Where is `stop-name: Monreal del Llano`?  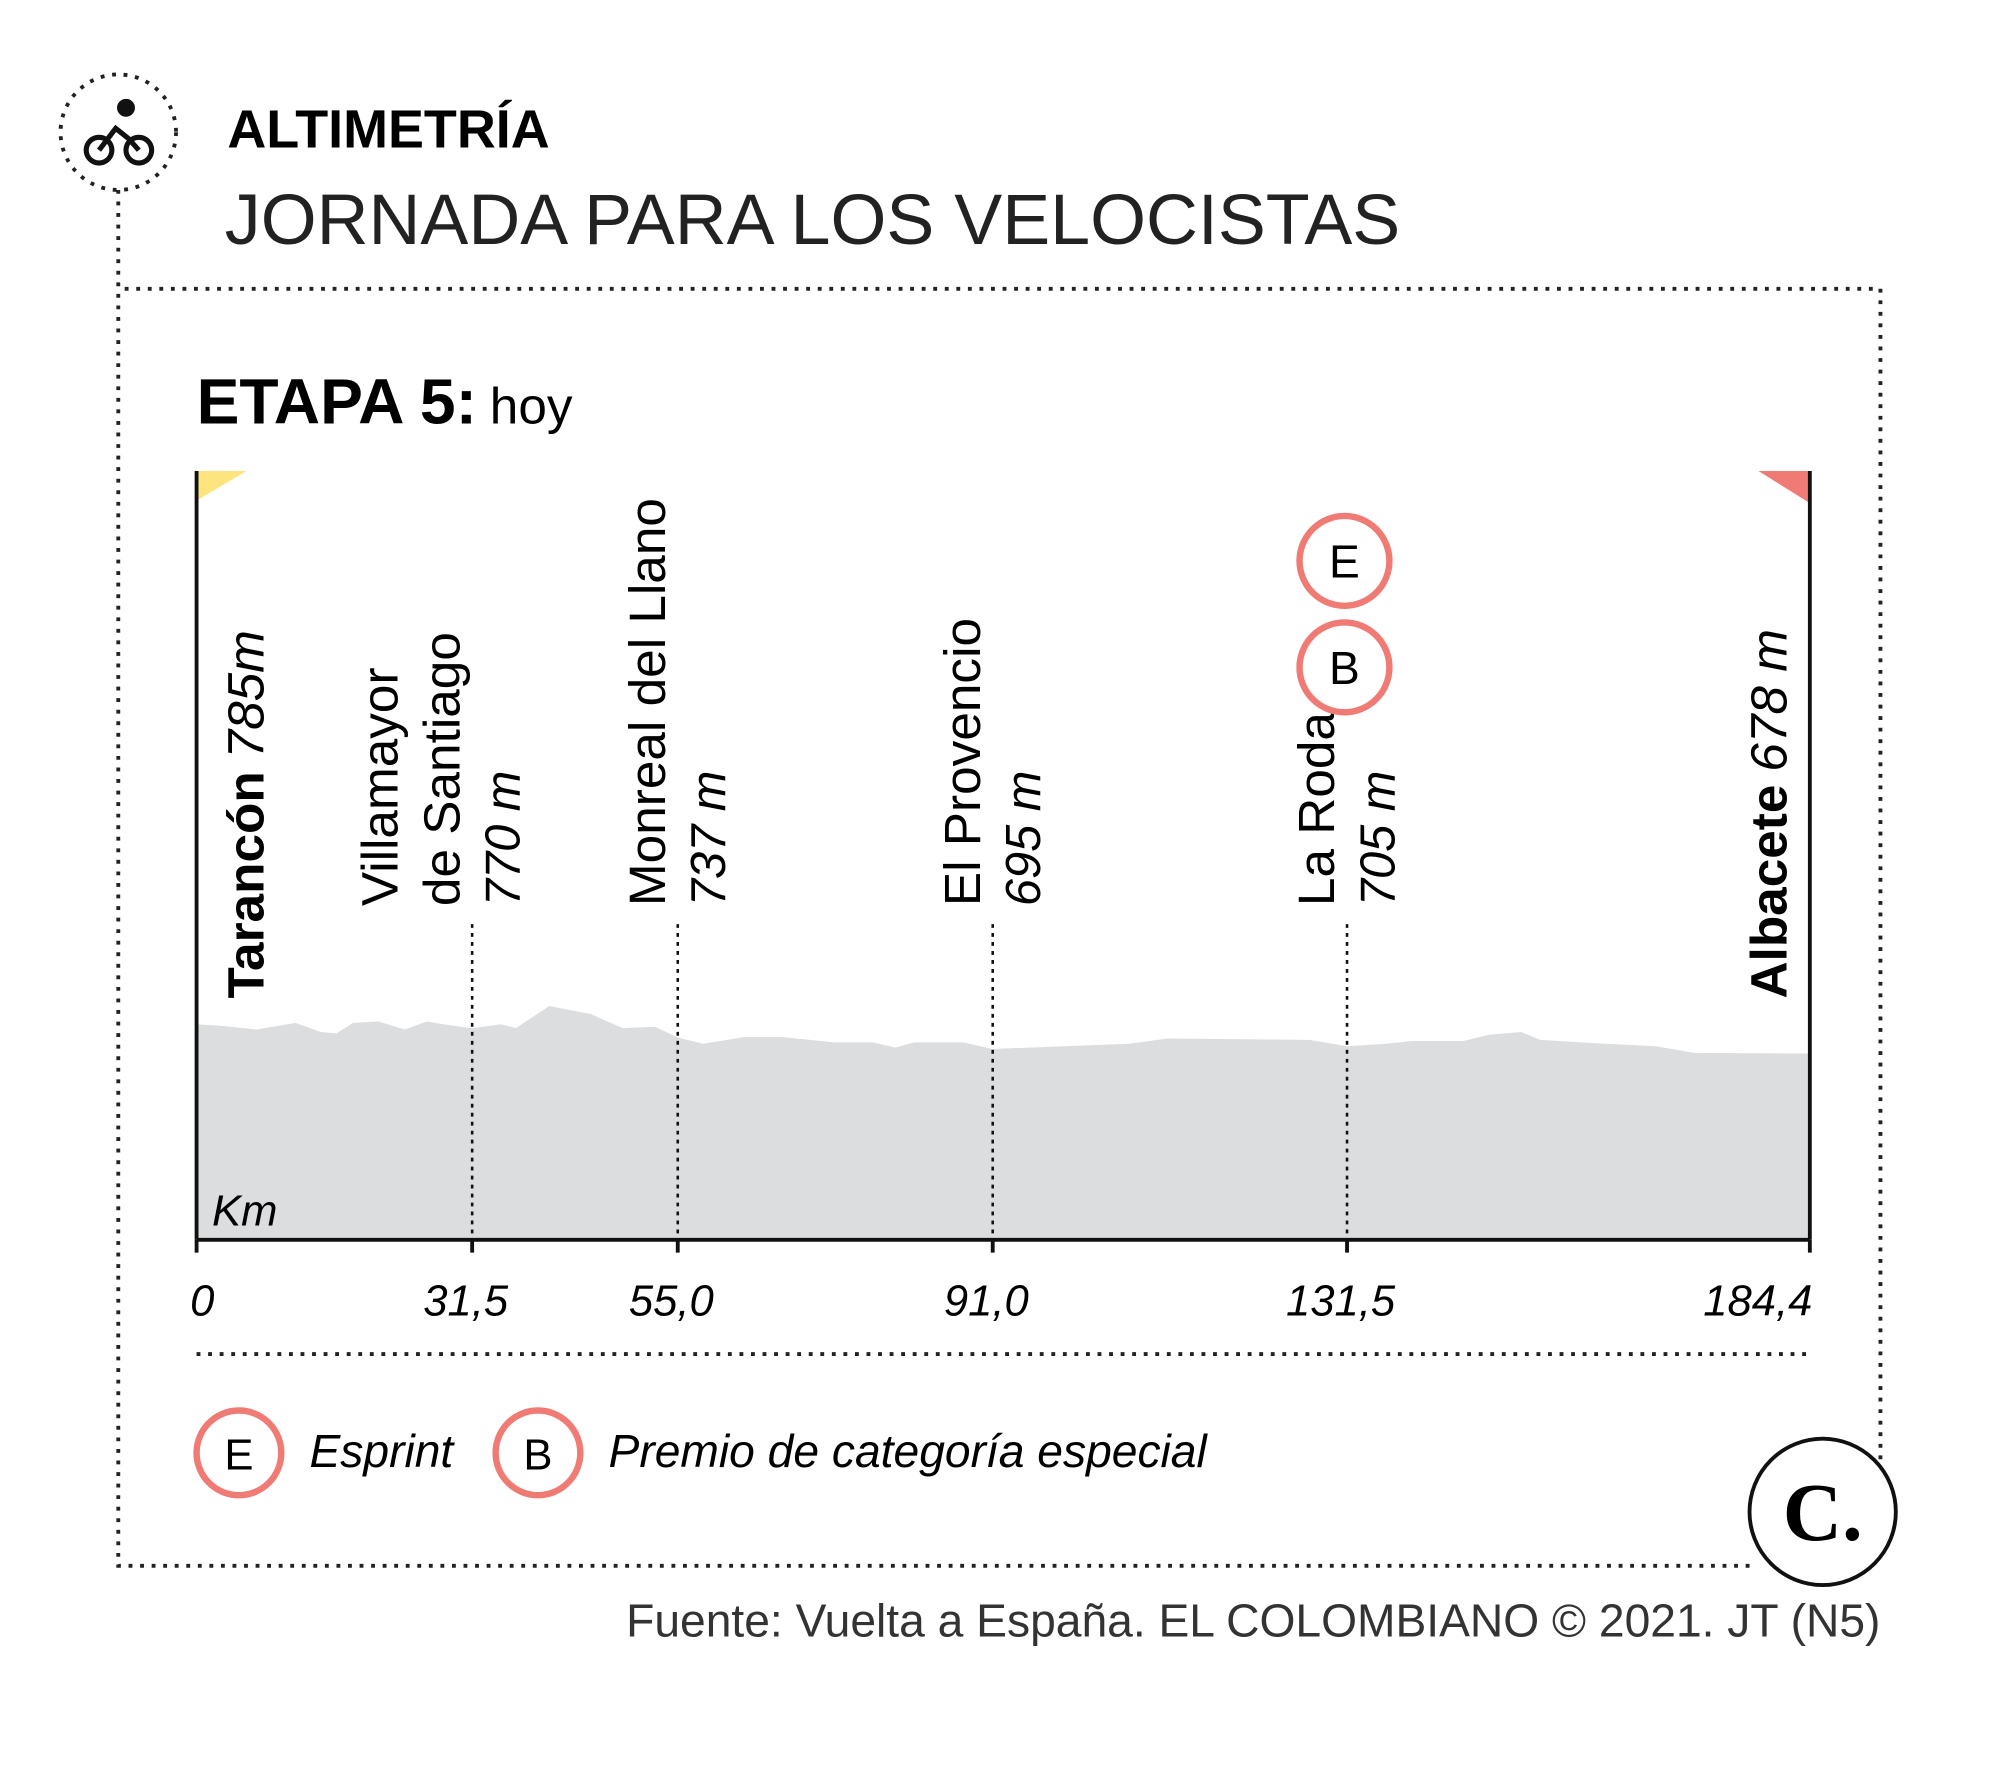
stop-name: Monreal del Llano is located at coordinates (647, 702).